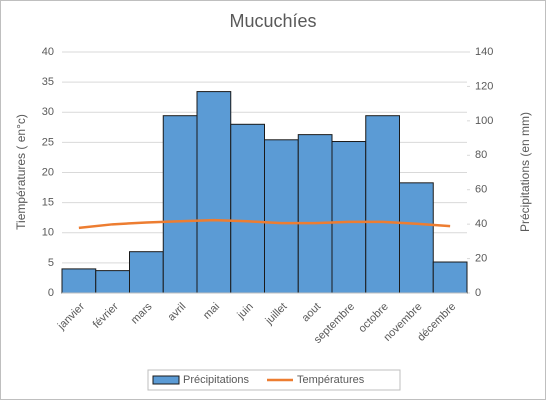 The height and width of the screenshot is (400, 546). Describe the element at coordinates (51, 263) in the screenshot. I see `y-tick-label: 5` at that location.